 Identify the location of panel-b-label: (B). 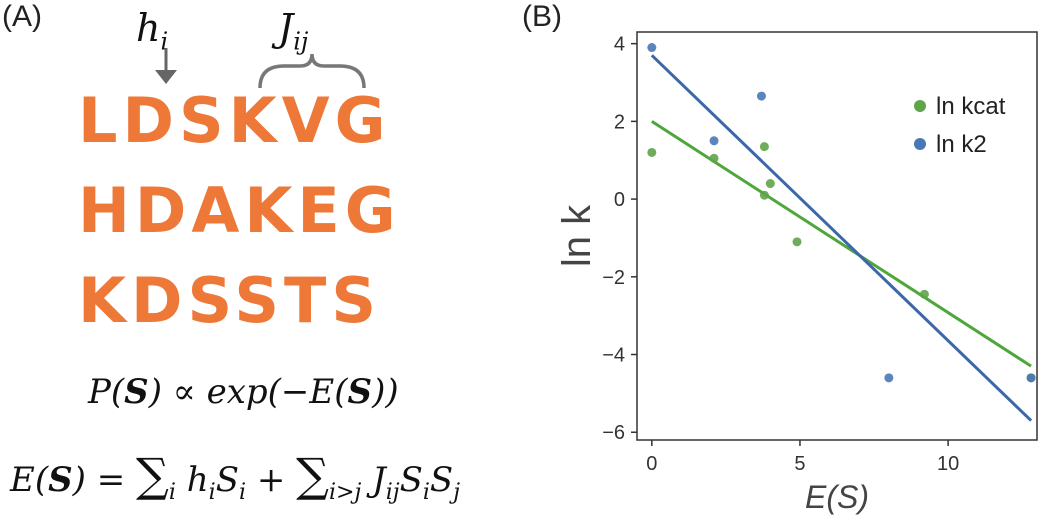
(542, 16).